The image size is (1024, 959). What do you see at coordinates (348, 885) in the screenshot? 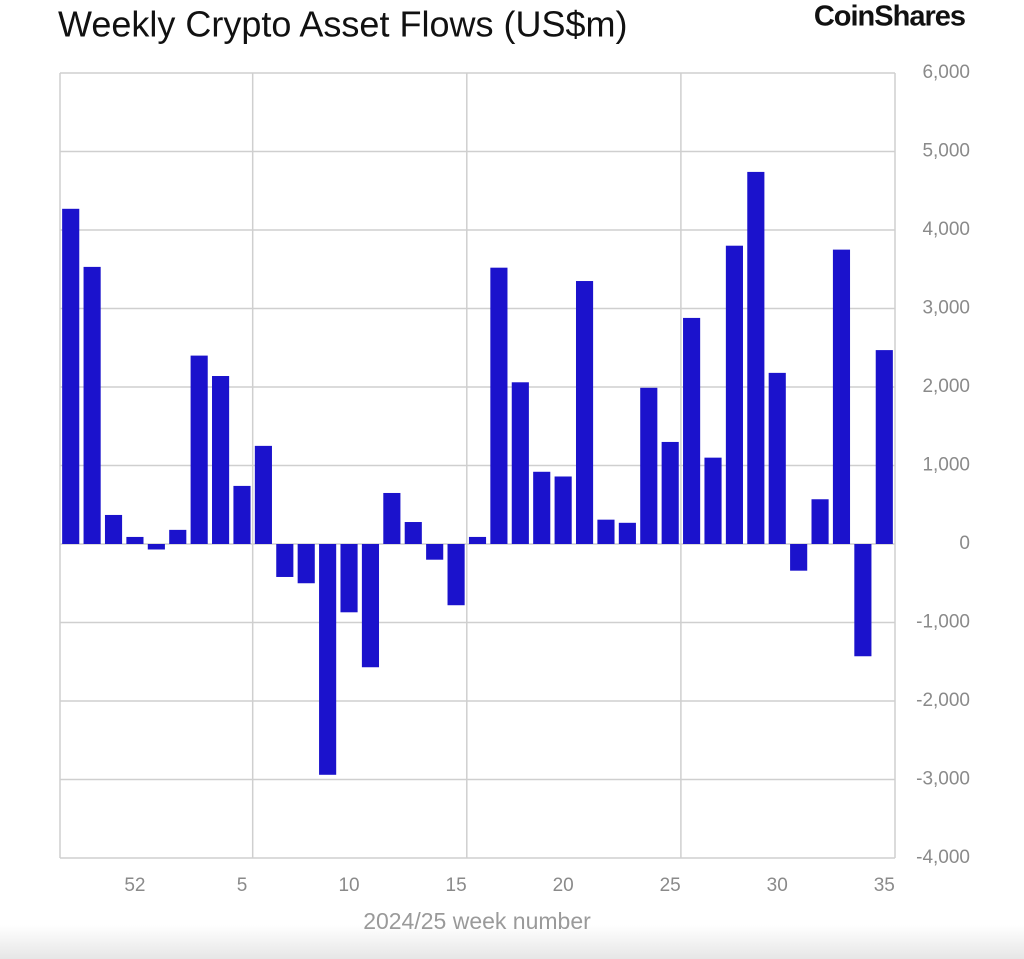
I see `x-tick-label: 10` at bounding box center [348, 885].